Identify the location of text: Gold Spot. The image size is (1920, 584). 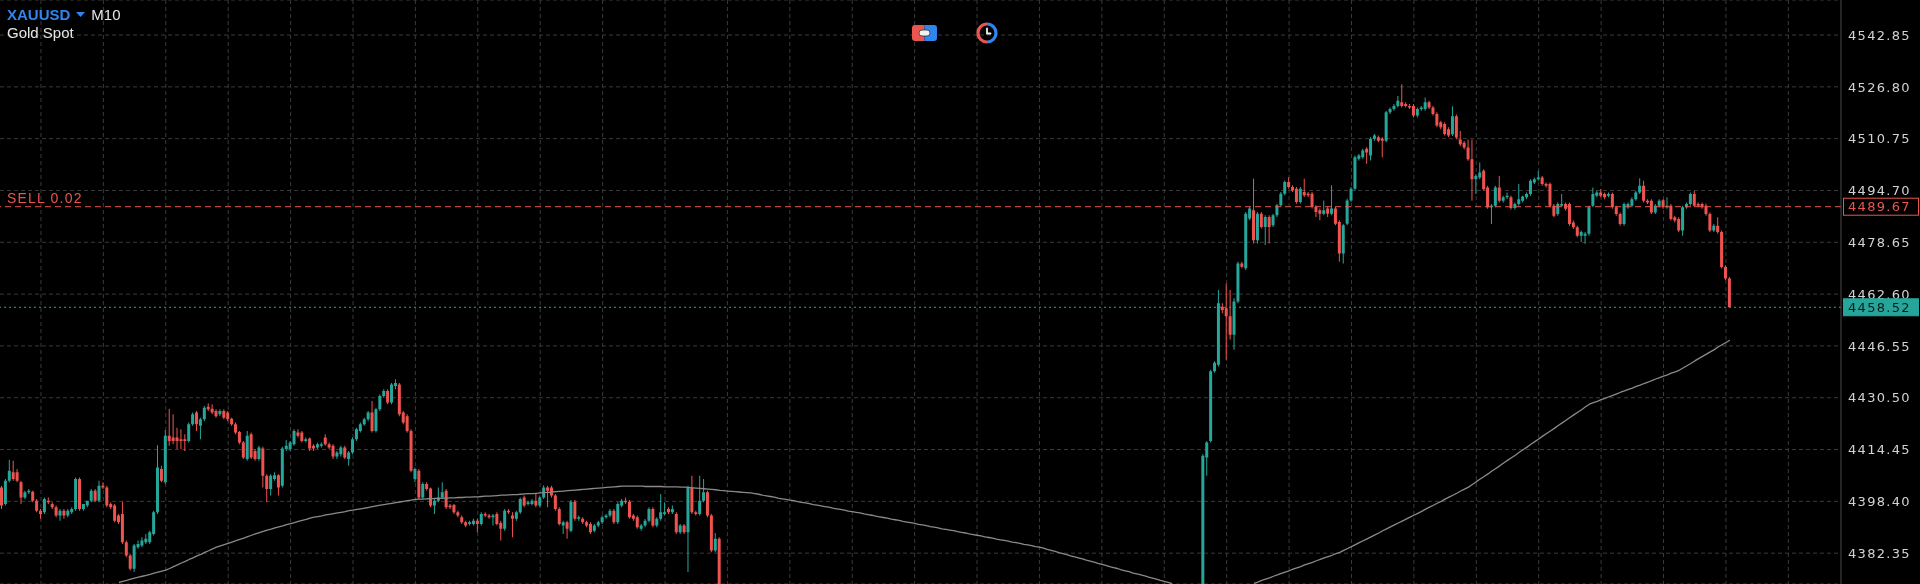
(40, 32).